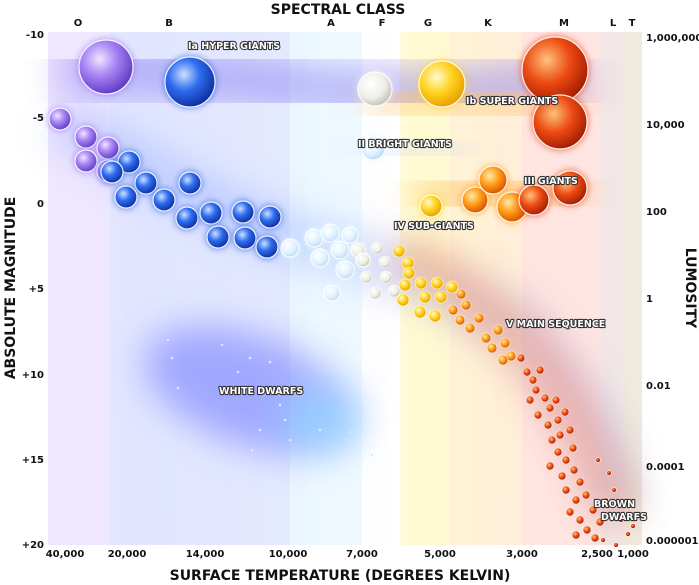  What do you see at coordinates (405, 144) in the screenshot?
I see `label-bright-giants: II BRIGHT GIANTS` at bounding box center [405, 144].